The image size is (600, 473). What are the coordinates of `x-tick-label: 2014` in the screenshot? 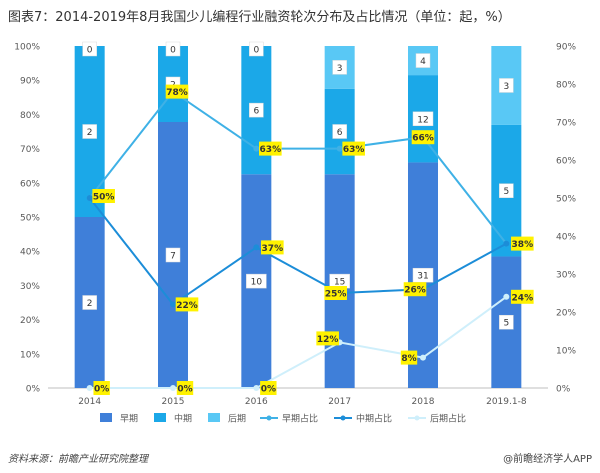 It's located at (89, 402).